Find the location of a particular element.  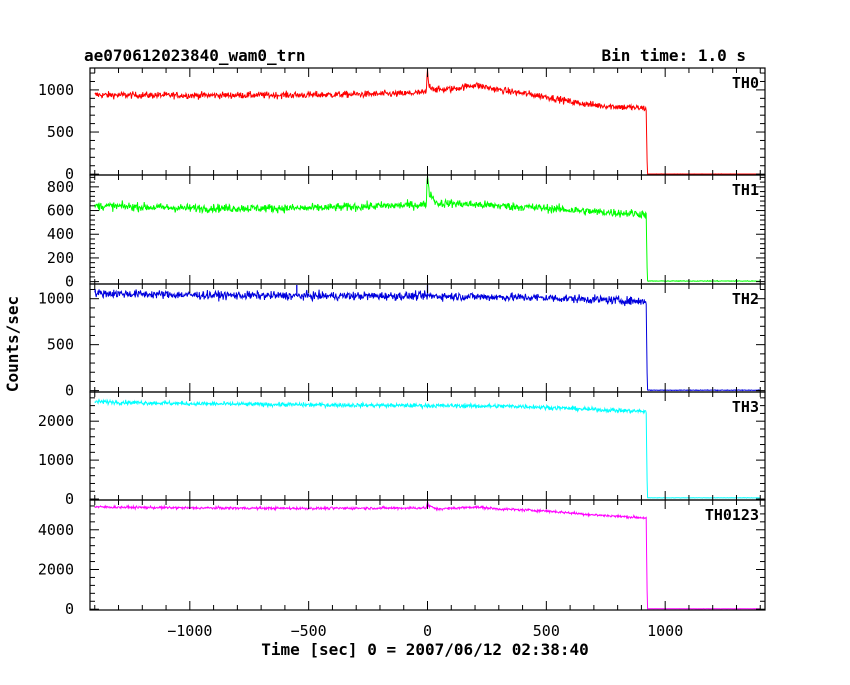

y-tick-label: 200 is located at coordinates (60, 258).